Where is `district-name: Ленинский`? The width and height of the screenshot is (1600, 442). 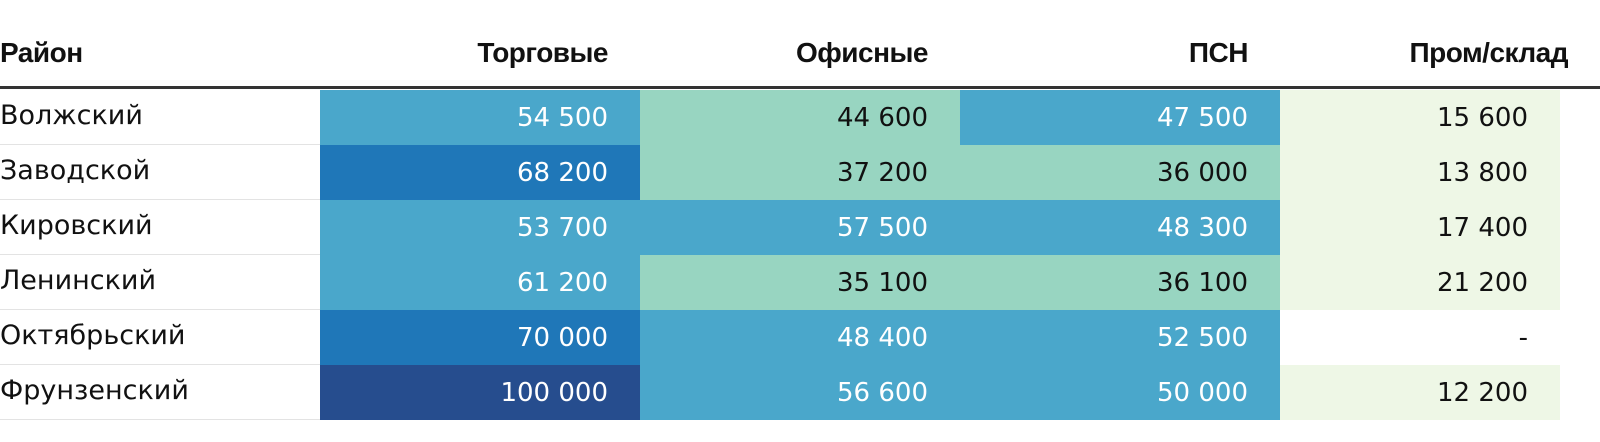 district-name: Ленинский is located at coordinates (78, 280).